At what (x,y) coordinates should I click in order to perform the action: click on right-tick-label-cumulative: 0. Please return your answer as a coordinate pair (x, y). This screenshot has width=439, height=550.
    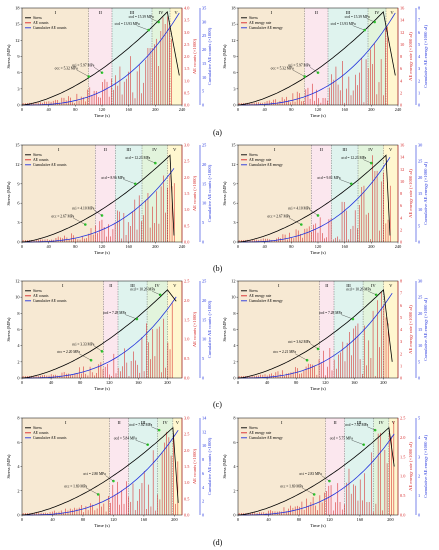
    Looking at the image, I should click on (203, 515).